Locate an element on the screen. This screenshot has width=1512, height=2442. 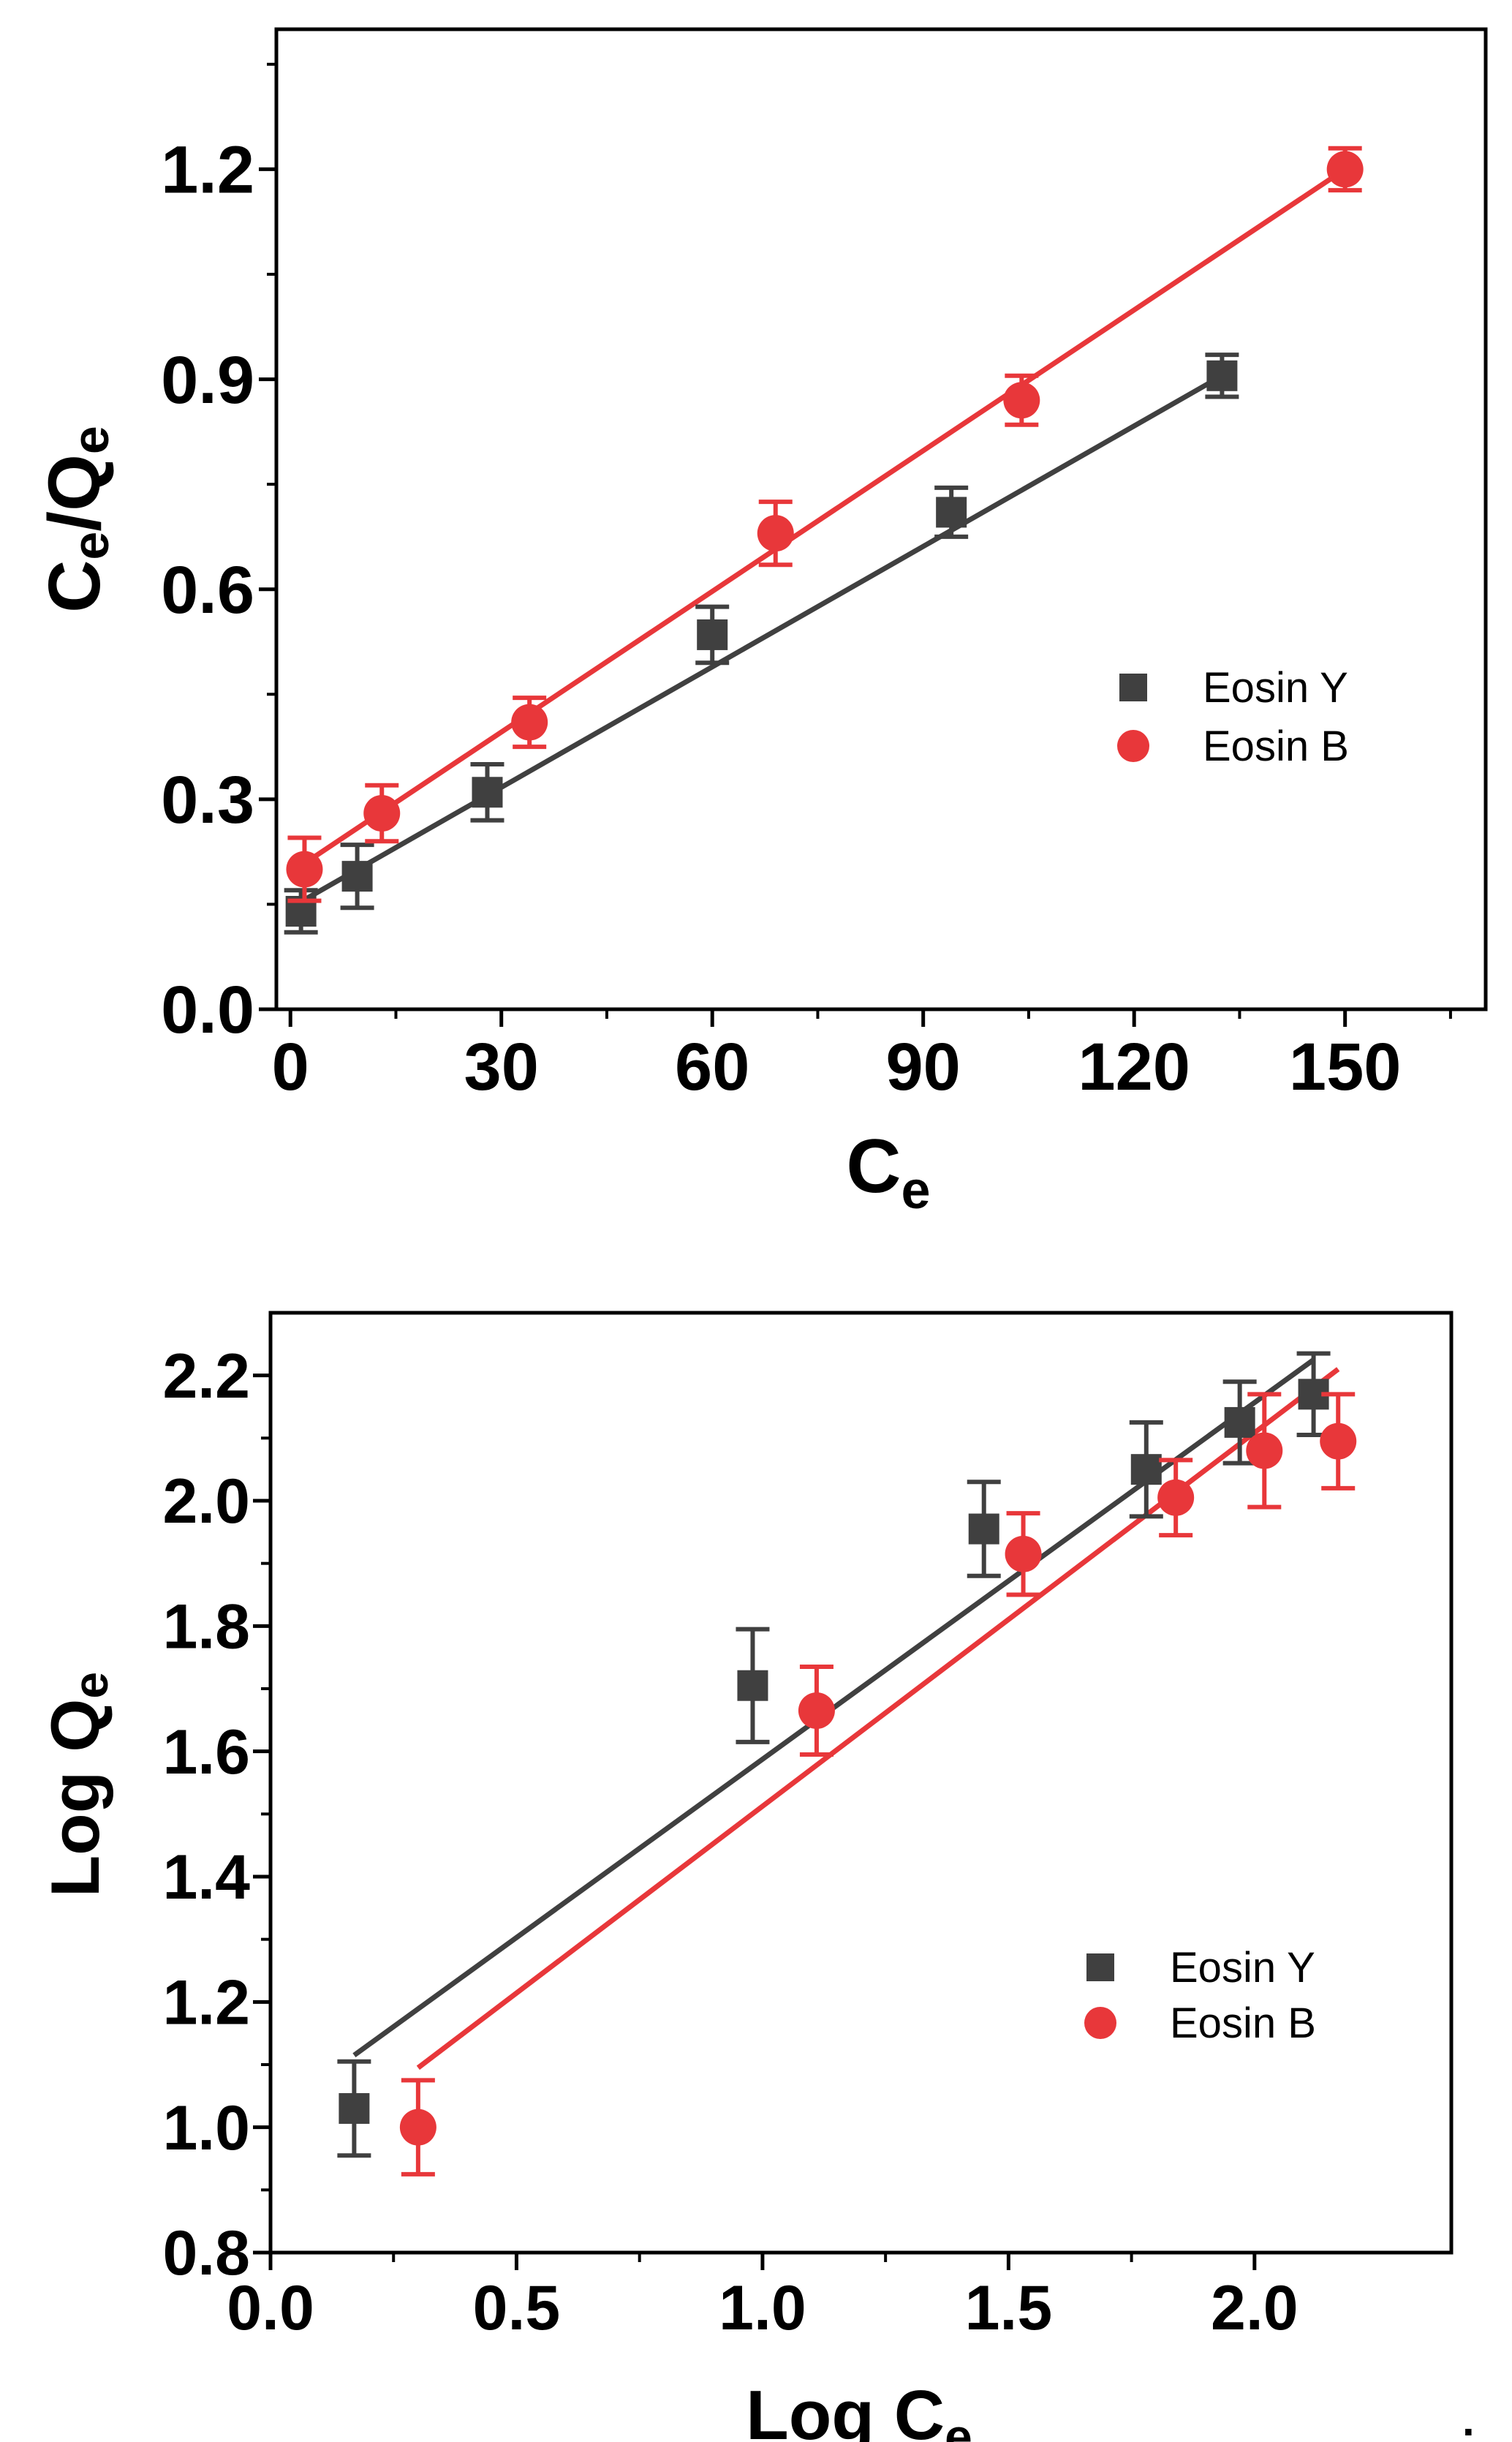
chart1-legend: Eosin Y Eosin B is located at coordinates (1233, 717).